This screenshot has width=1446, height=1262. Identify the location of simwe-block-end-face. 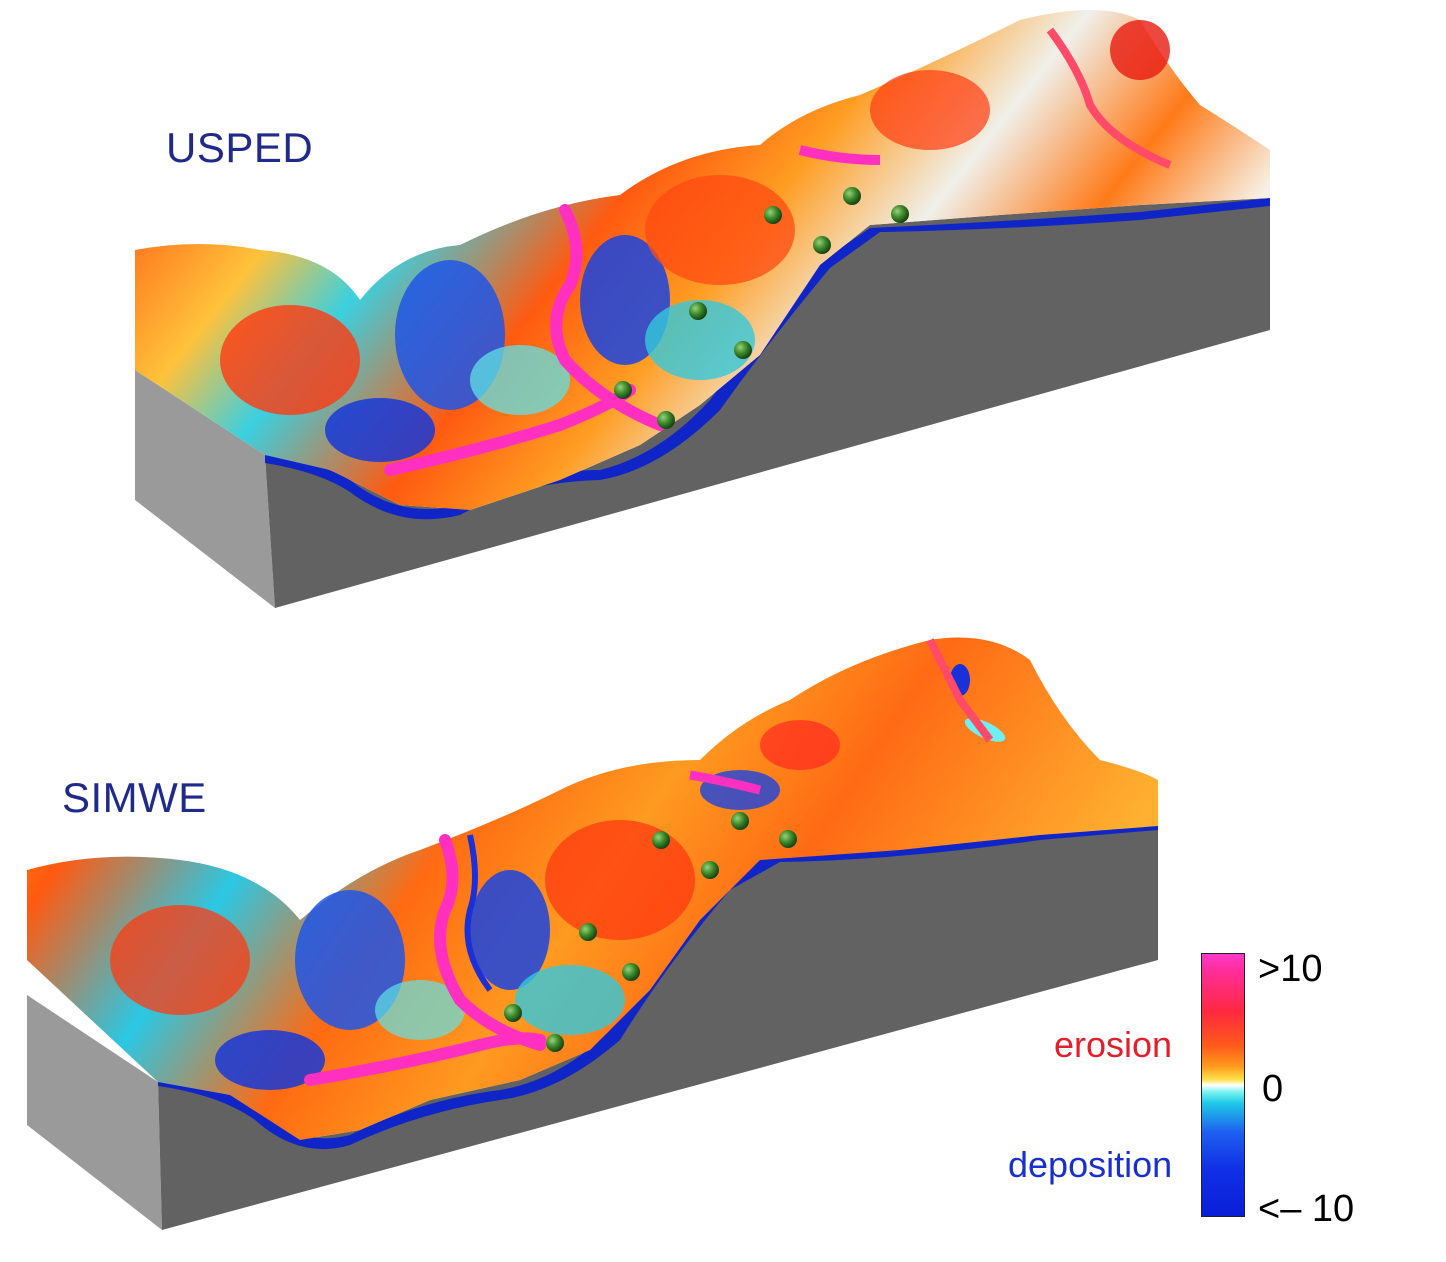
(94, 1112).